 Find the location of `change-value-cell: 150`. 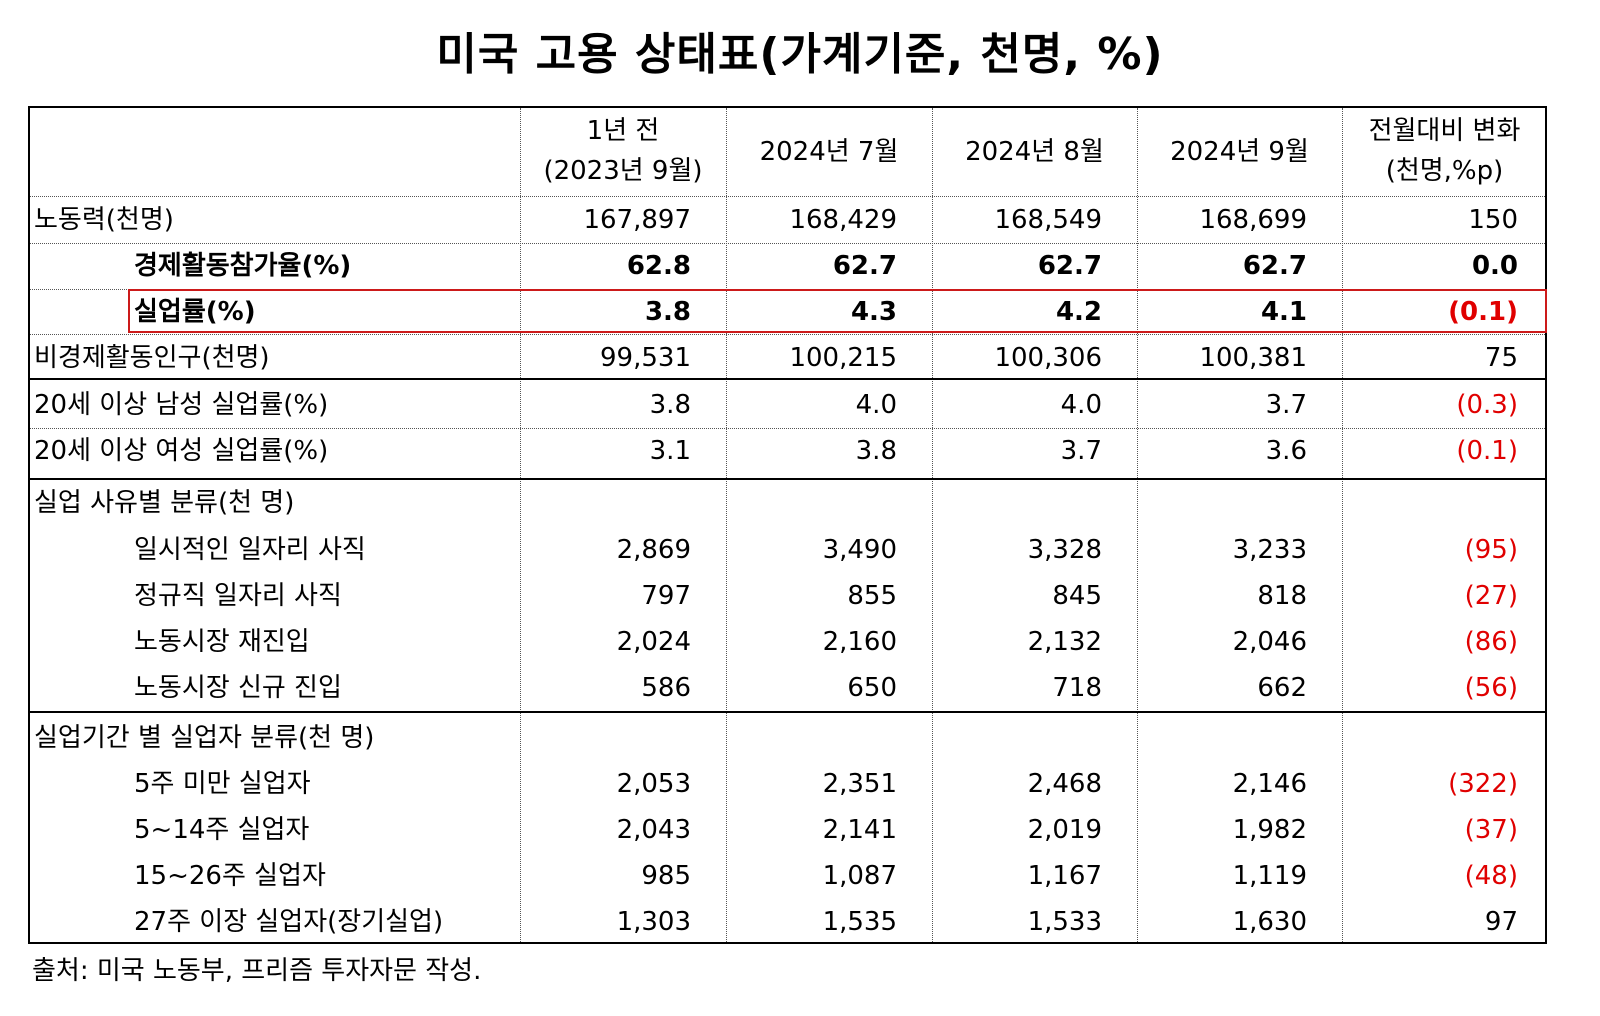

change-value-cell: 150 is located at coordinates (1493, 220).